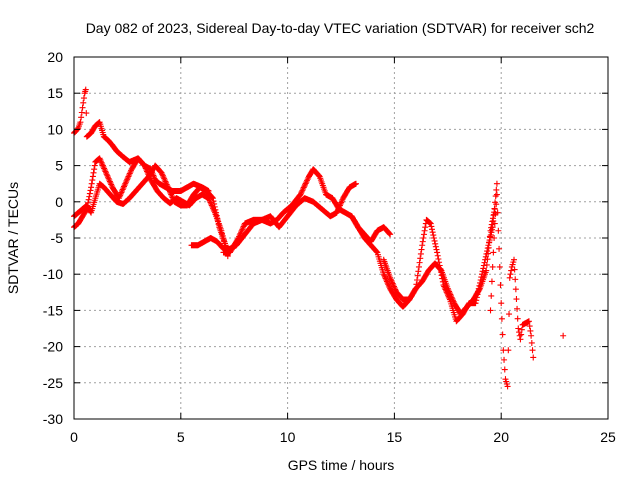 This screenshot has height=480, width=640. What do you see at coordinates (55, 57) in the screenshot?
I see `y-tick-label: 20` at bounding box center [55, 57].